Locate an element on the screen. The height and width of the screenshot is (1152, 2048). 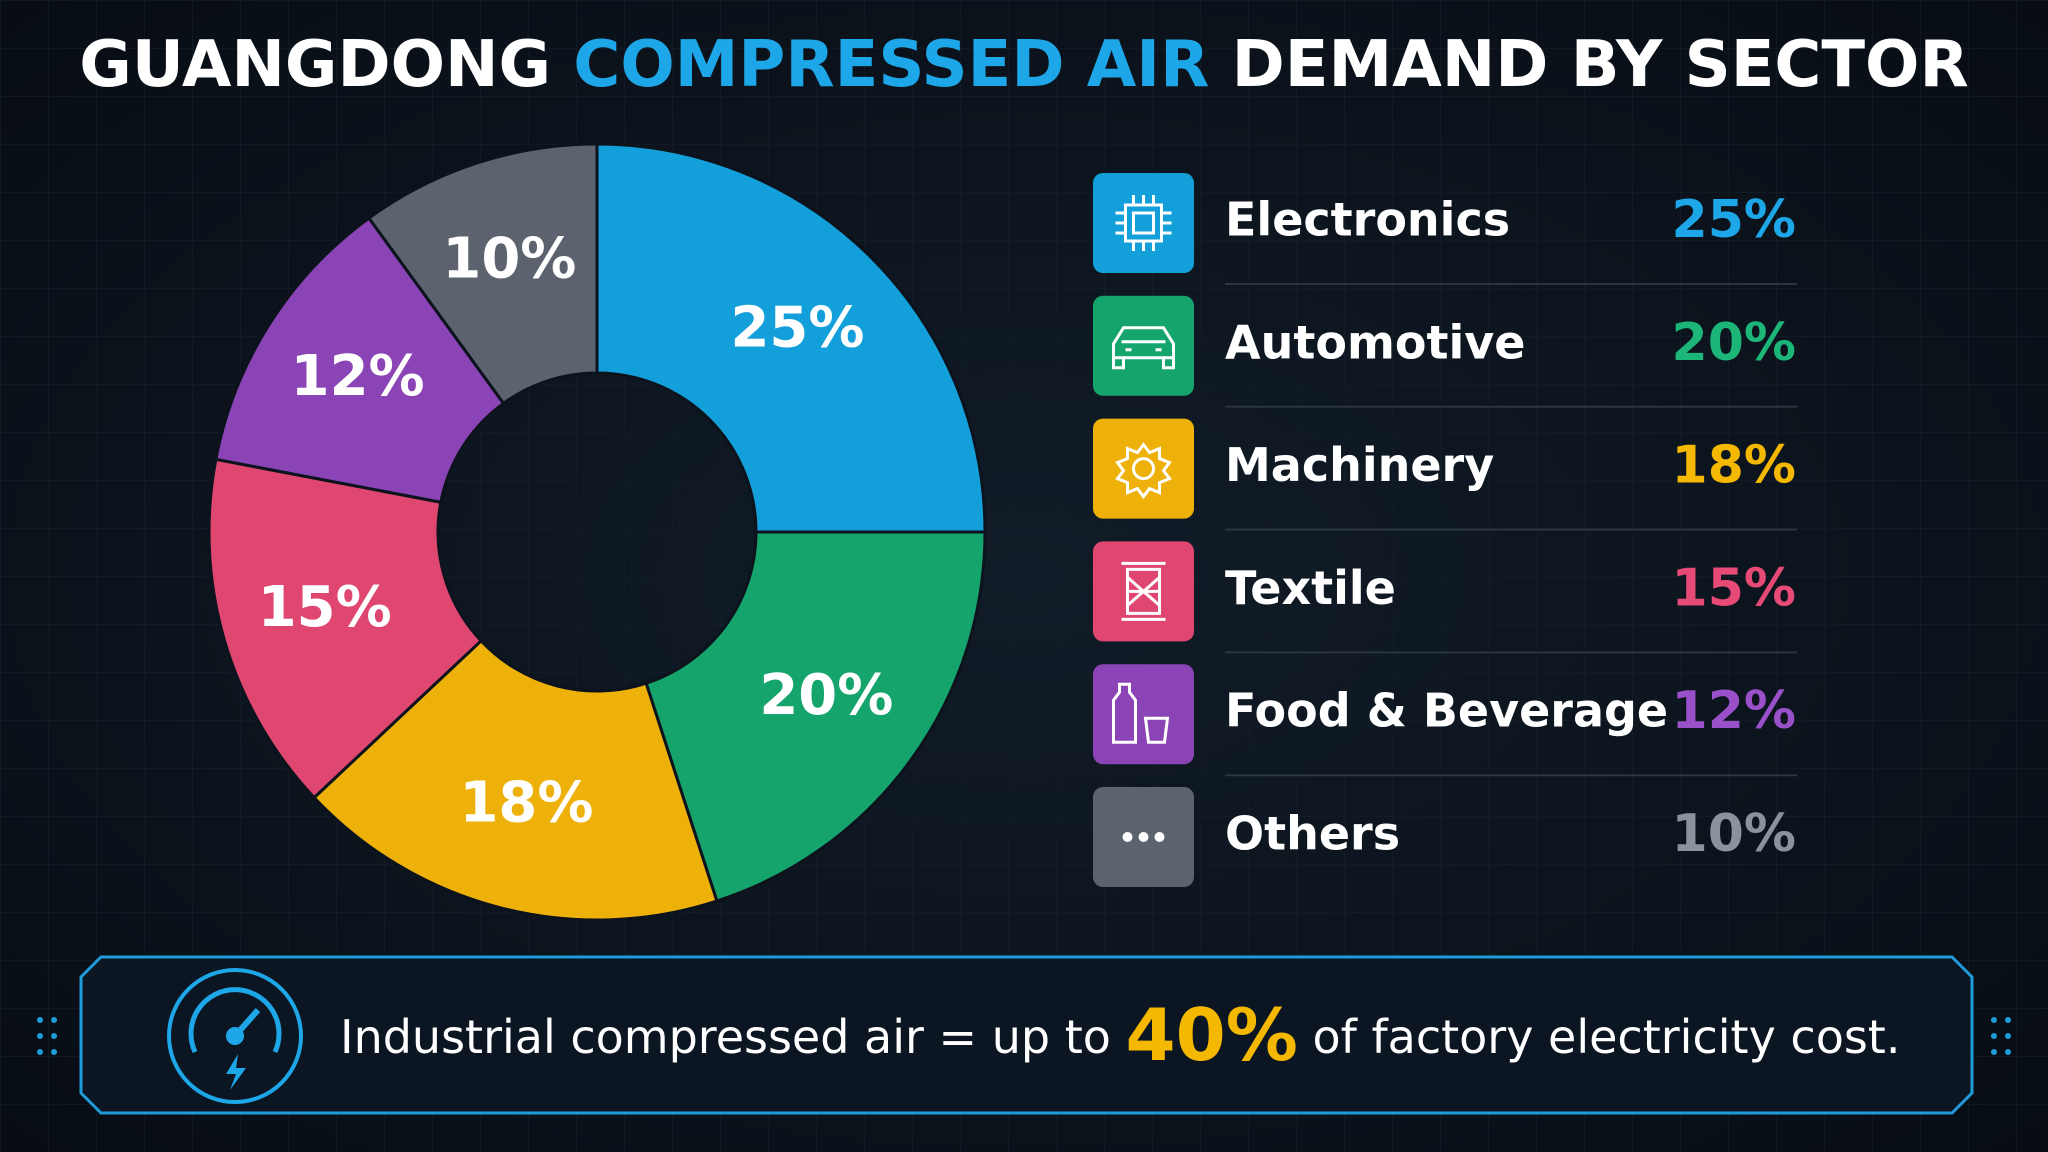
footnote-box is located at coordinates (1024, 1035).